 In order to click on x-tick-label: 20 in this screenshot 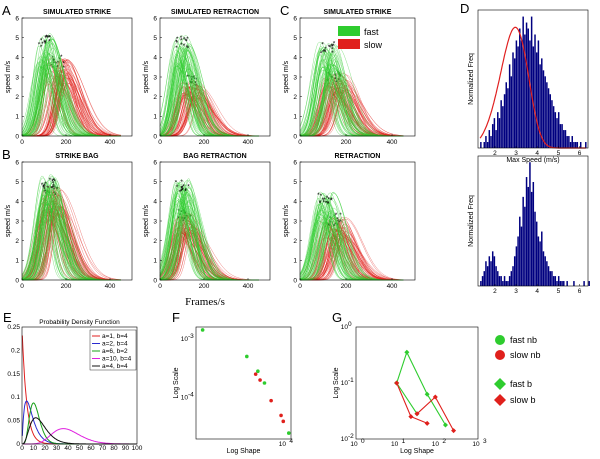, I will do `click(45, 448)`.